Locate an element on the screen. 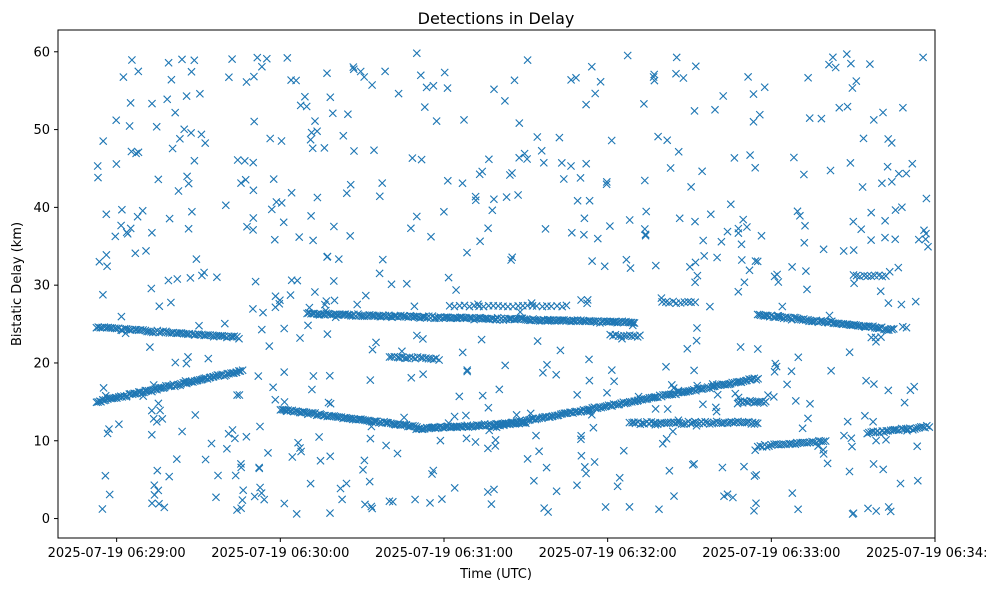  y-tick-label: 30 is located at coordinates (41, 286).